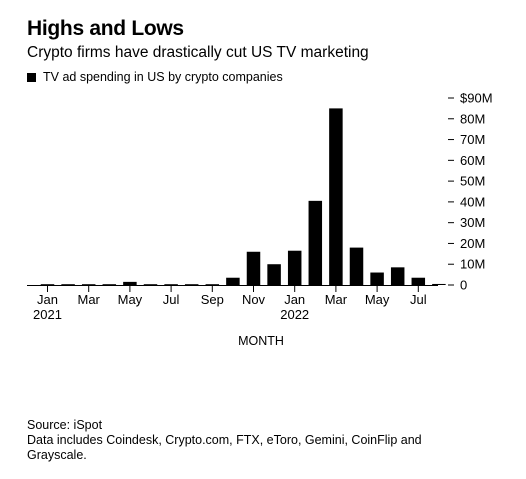 This screenshot has height=479, width=526. What do you see at coordinates (472, 201) in the screenshot?
I see `y-tick-label: 40M` at bounding box center [472, 201].